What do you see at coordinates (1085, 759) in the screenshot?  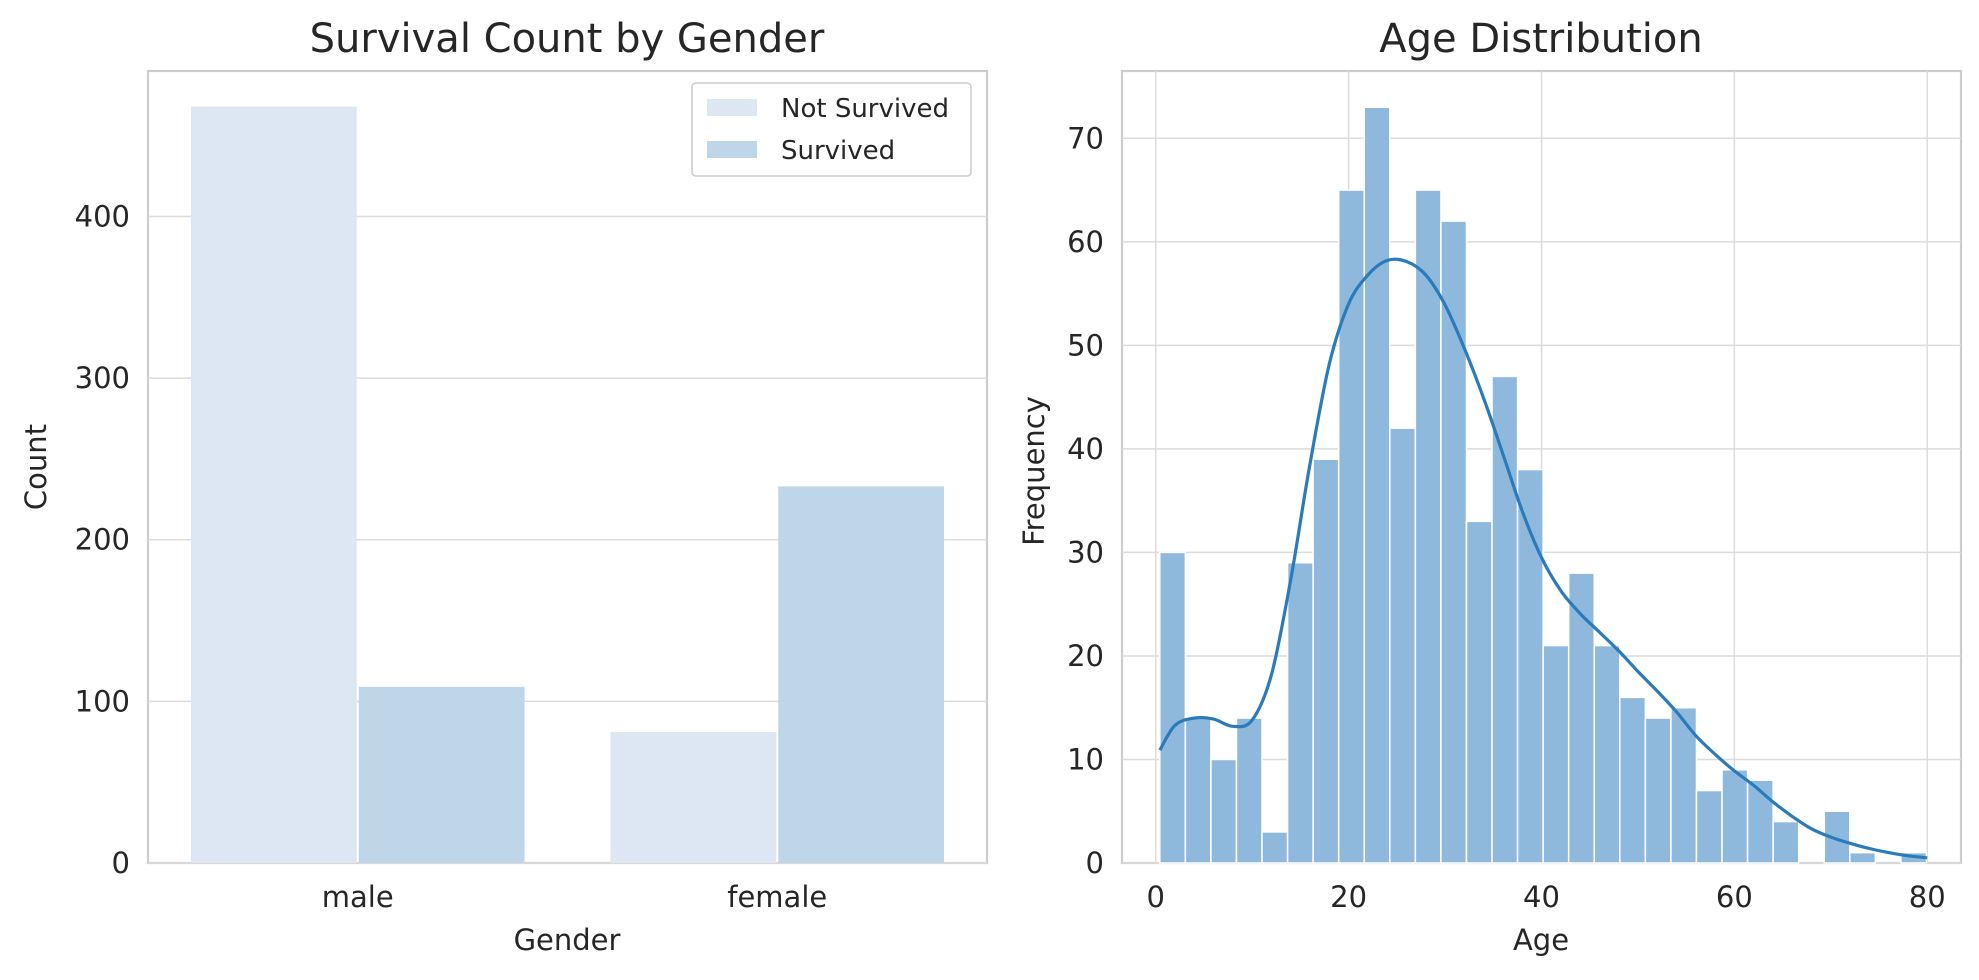 I see `chart2-y-tick-label: 10` at bounding box center [1085, 759].